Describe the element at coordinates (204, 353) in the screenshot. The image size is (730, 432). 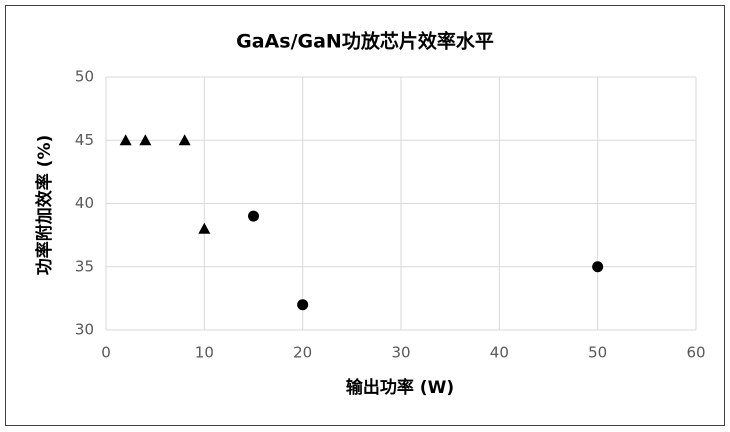
I see `x-tick-label: 10` at that location.